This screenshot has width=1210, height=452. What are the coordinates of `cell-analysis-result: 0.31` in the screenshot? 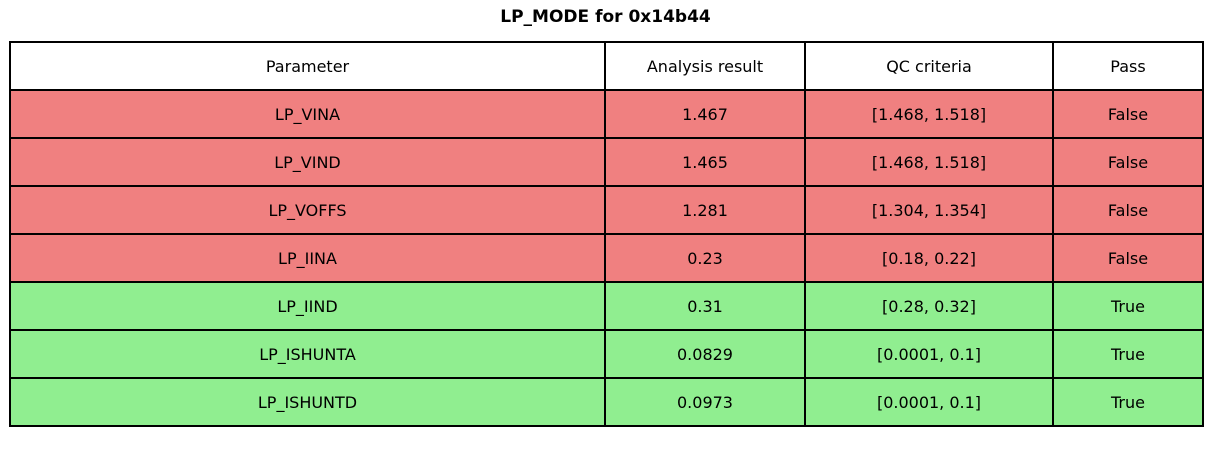 It's located at (705, 306).